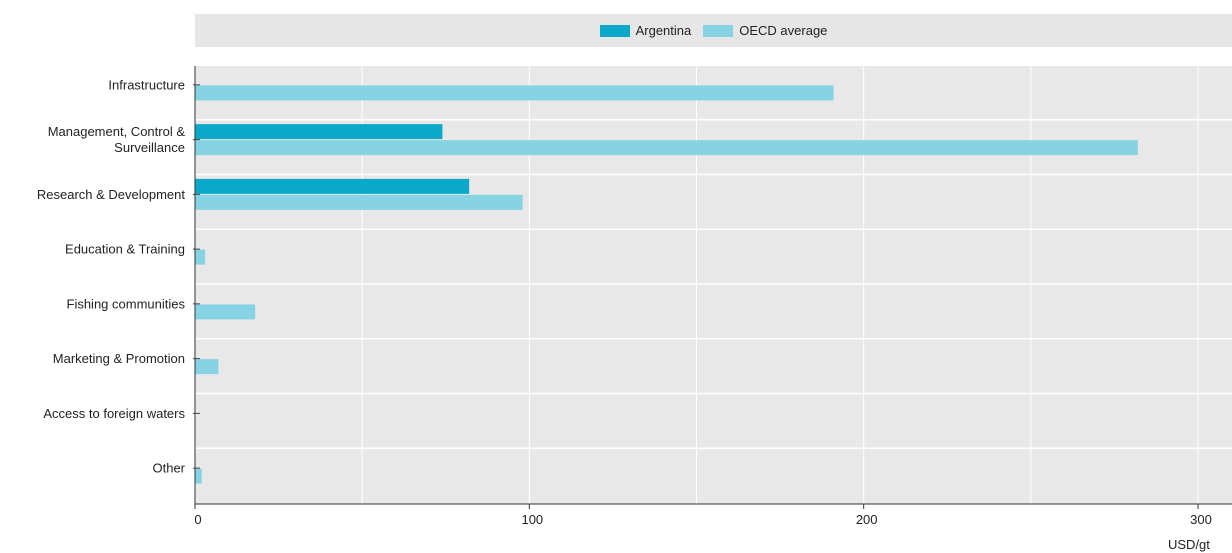  I want to click on category-label: Access to foreign waters, so click(114, 413).